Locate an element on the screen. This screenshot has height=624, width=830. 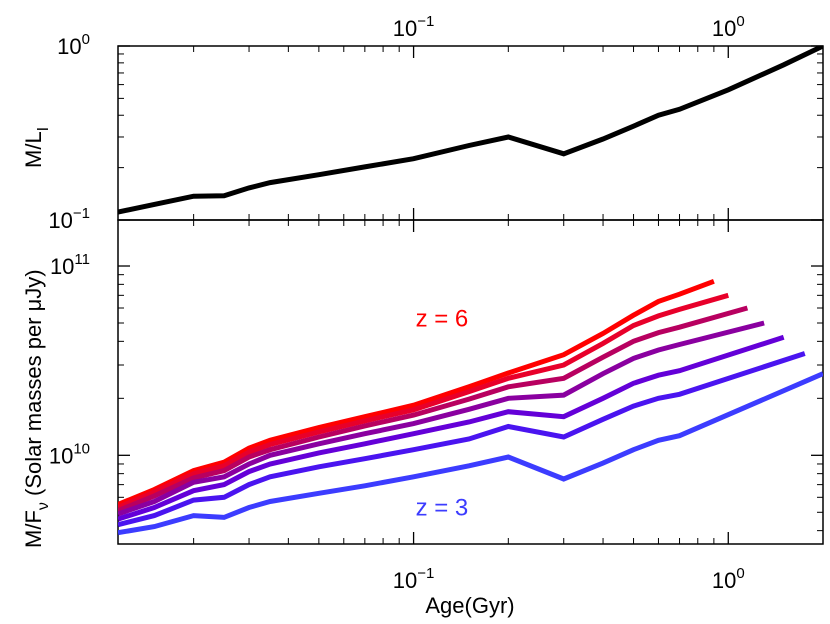
x-top-tick-label-1-exponent: 0 is located at coordinates (740, 21).